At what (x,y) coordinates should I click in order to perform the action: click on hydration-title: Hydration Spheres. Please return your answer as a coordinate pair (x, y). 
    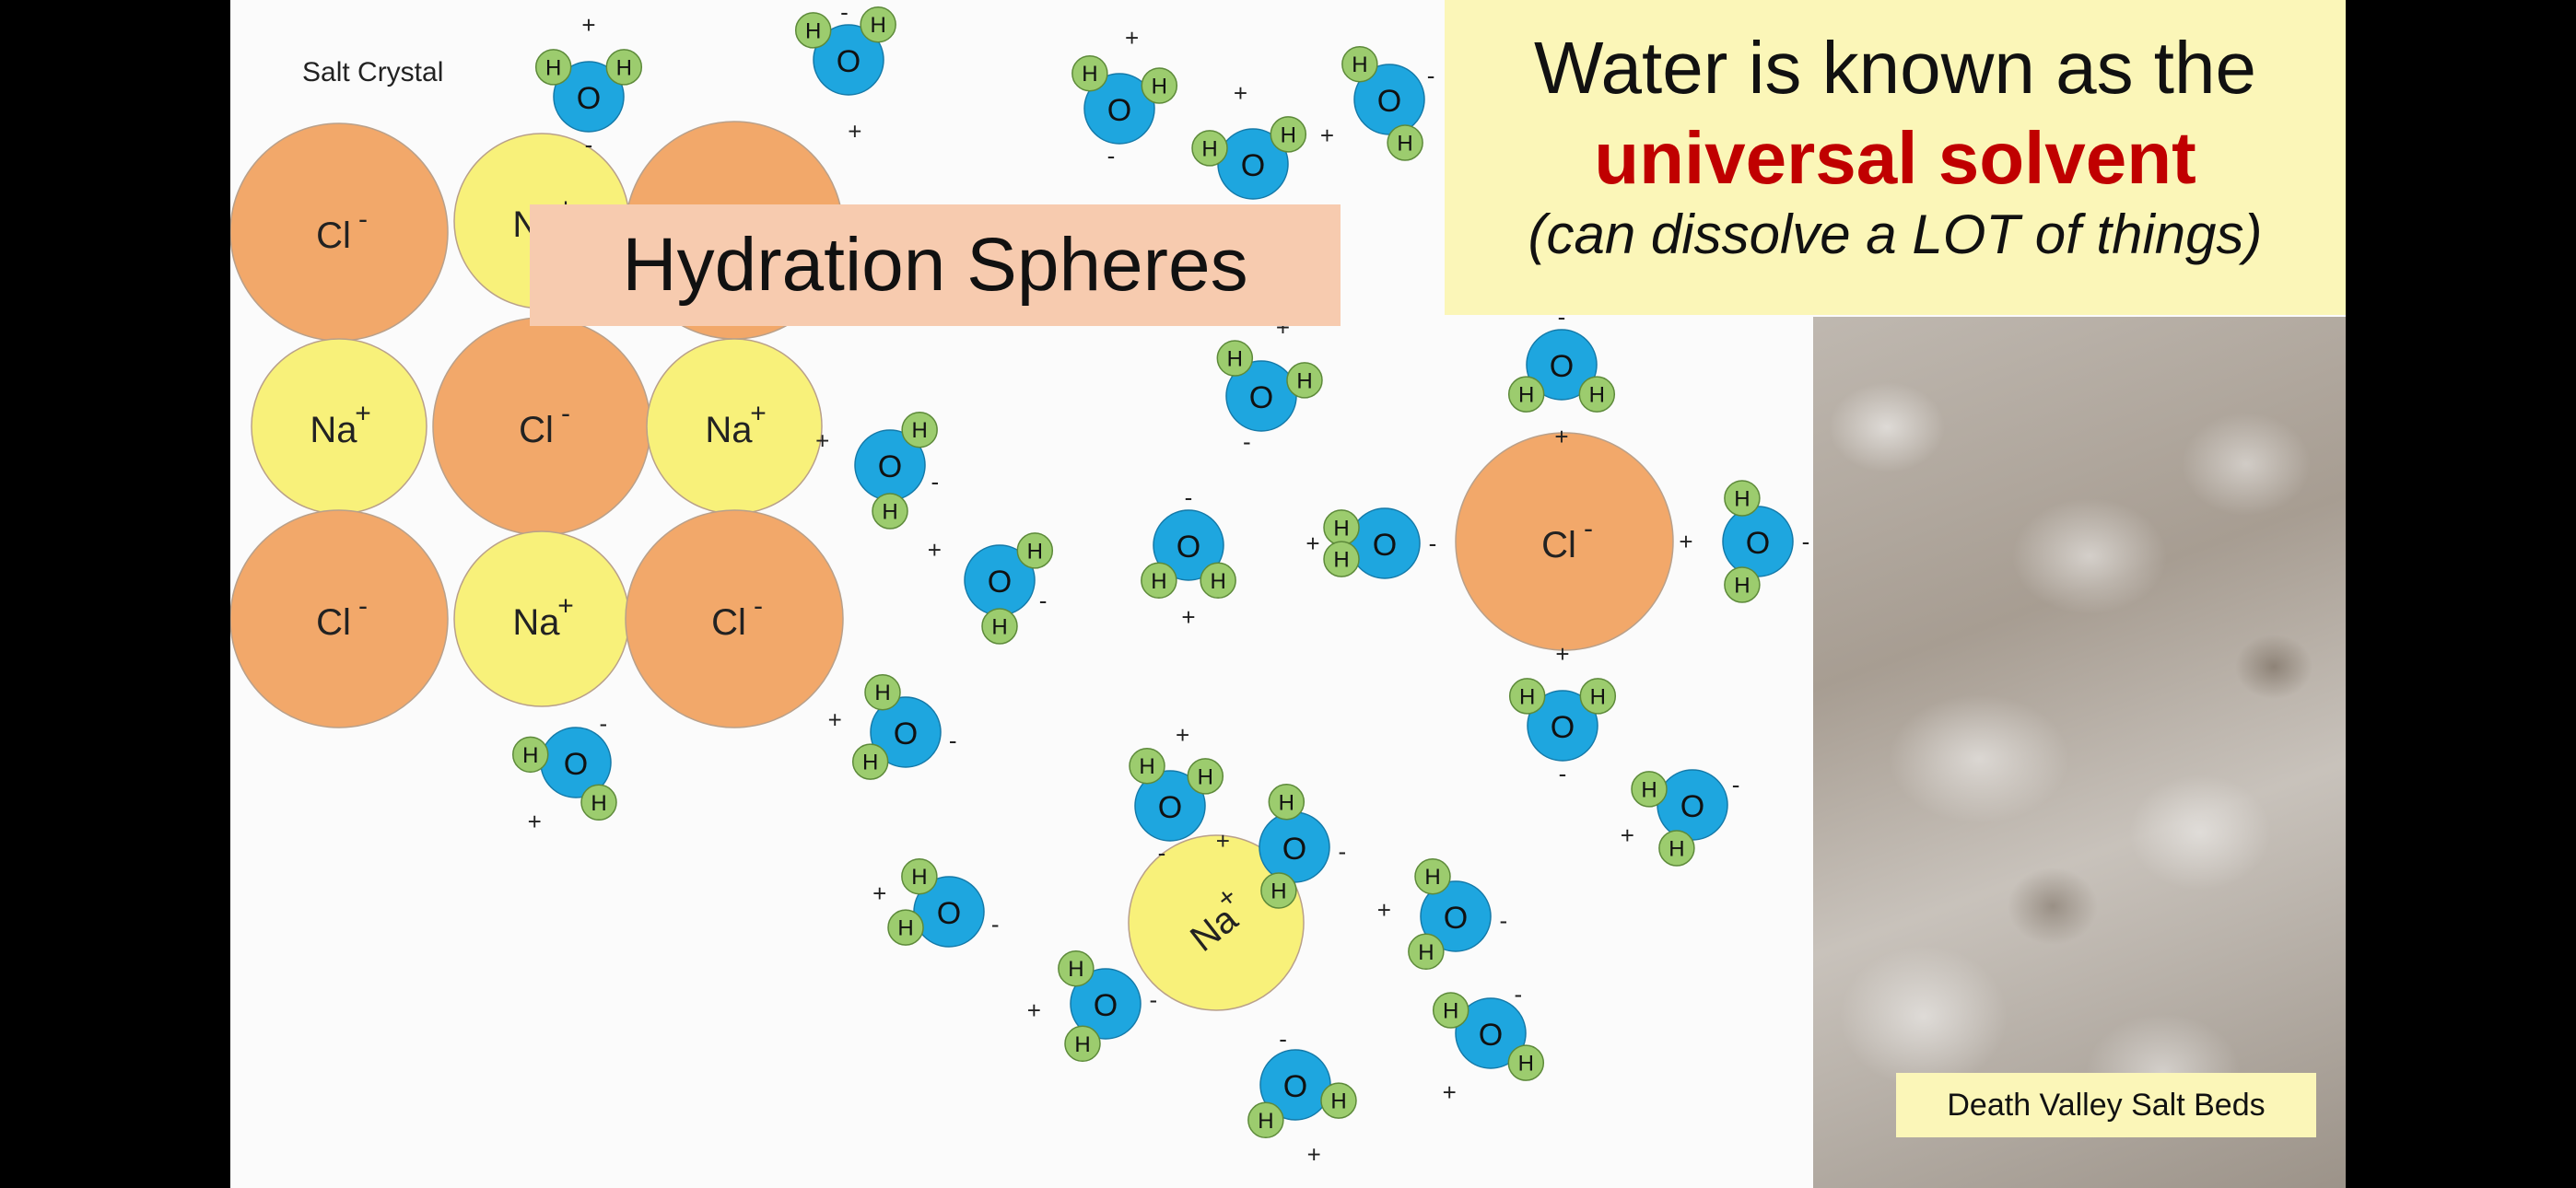
    Looking at the image, I should click on (935, 265).